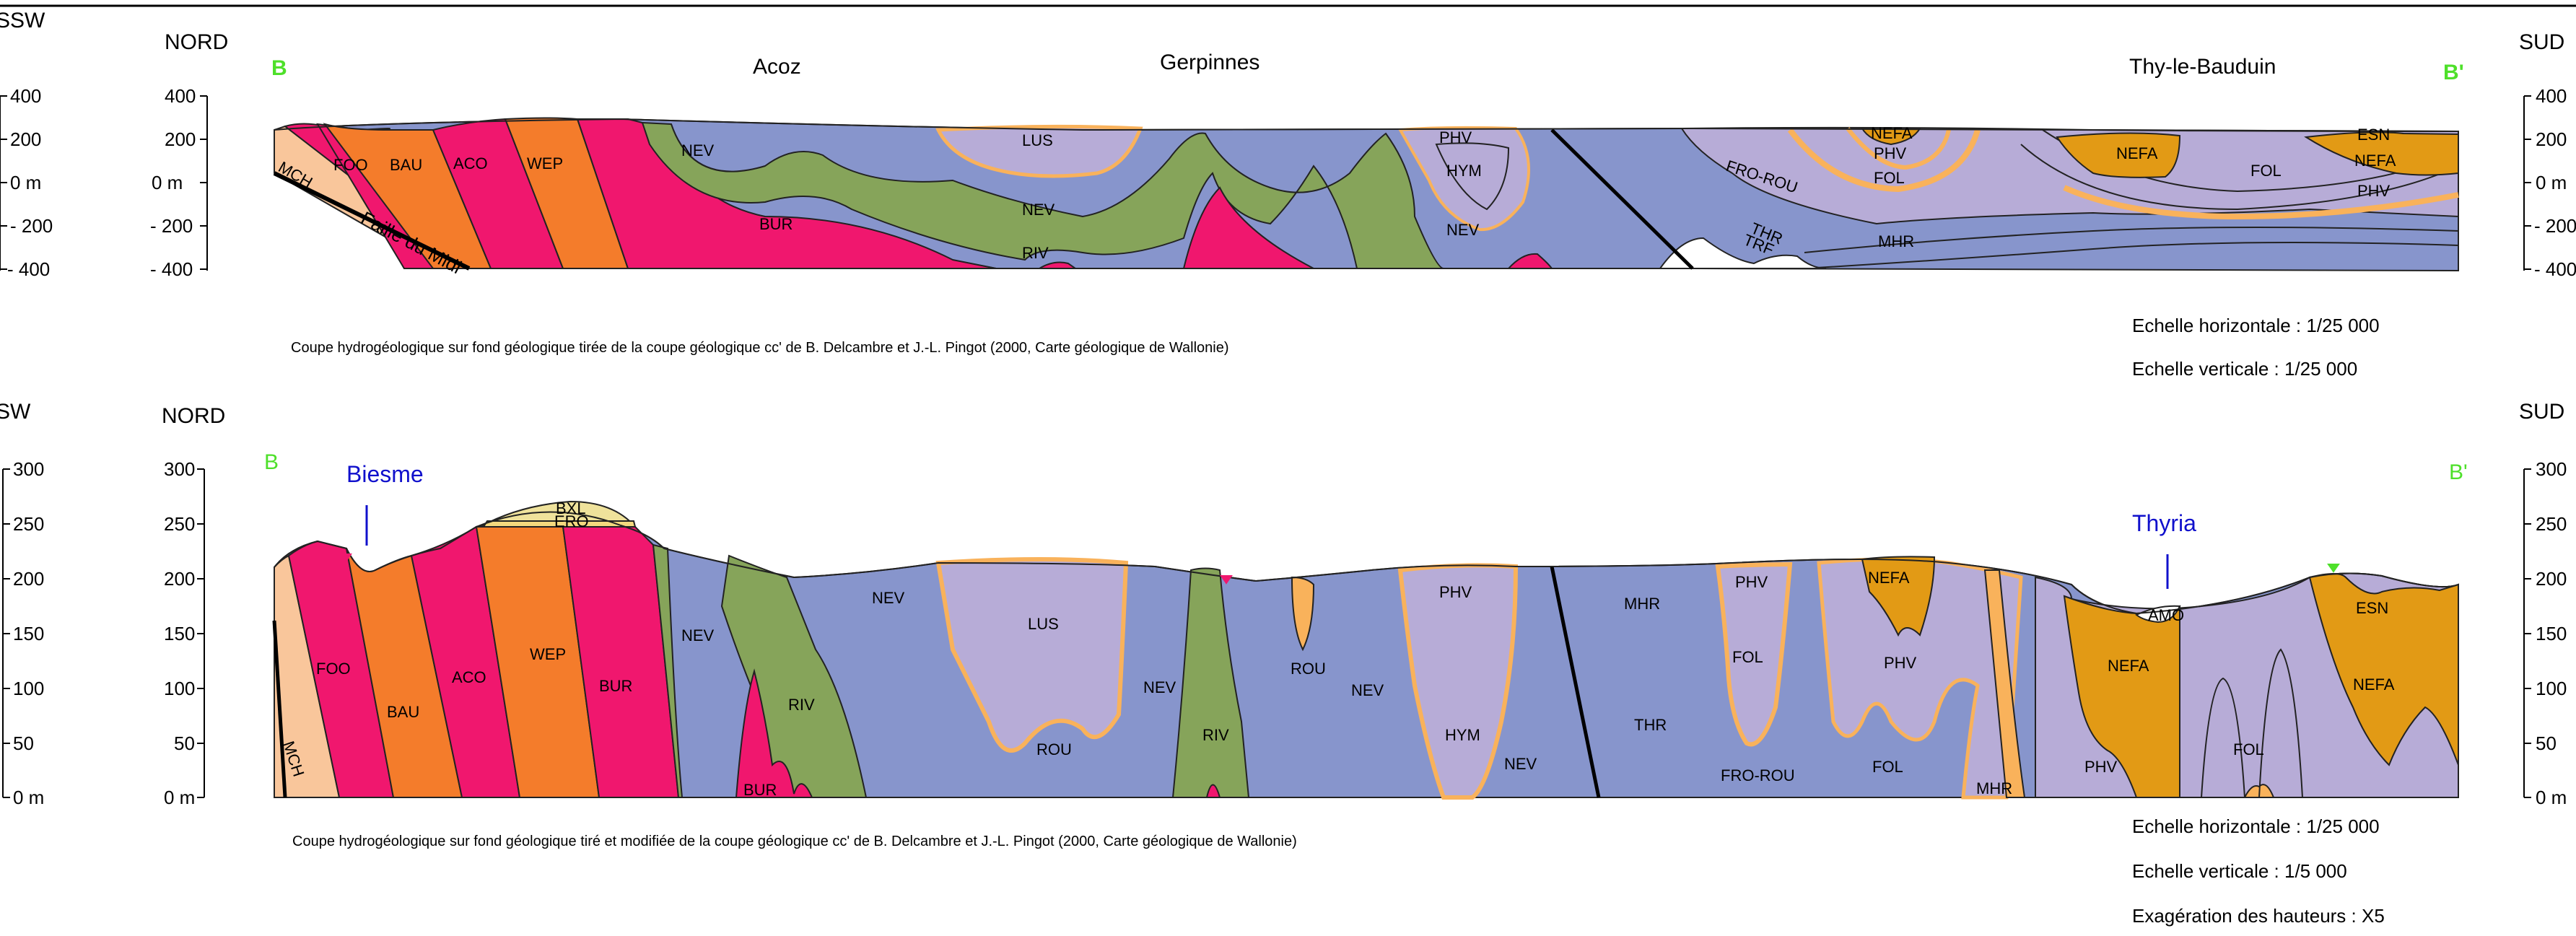  What do you see at coordinates (2372, 608) in the screenshot?
I see `bottom-label-esn: ESN` at bounding box center [2372, 608].